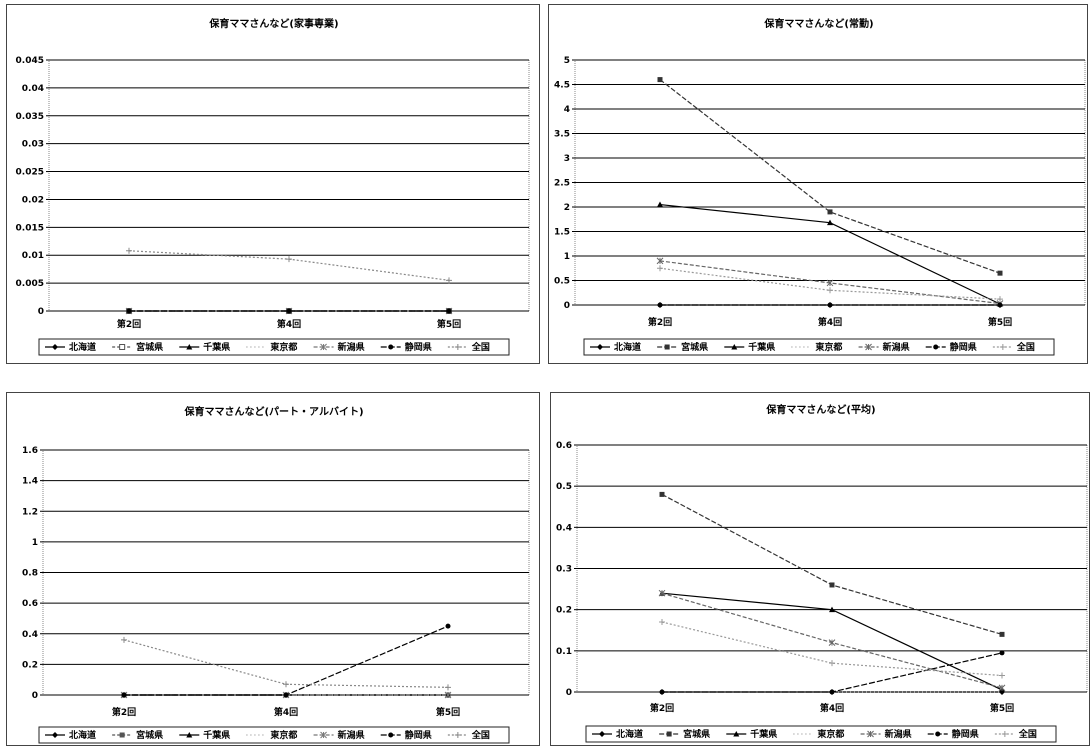  What do you see at coordinates (30, 512) in the screenshot?
I see `y-tick-label: 1.2` at bounding box center [30, 512].